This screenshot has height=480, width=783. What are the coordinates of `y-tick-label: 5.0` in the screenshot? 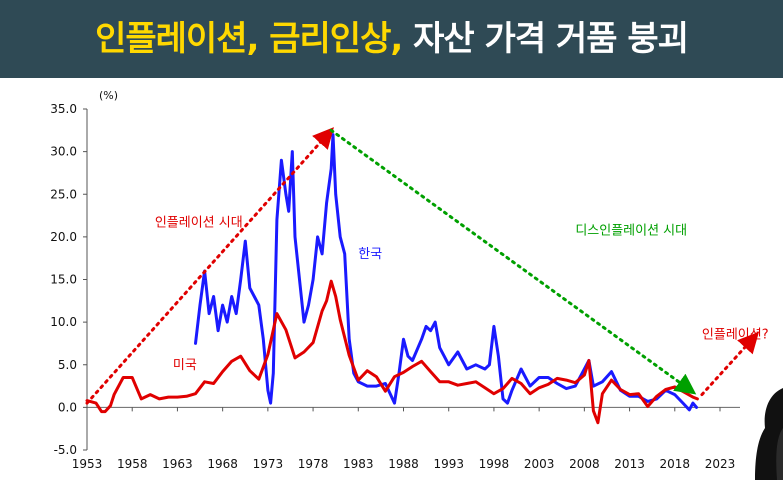 It's located at (67, 365).